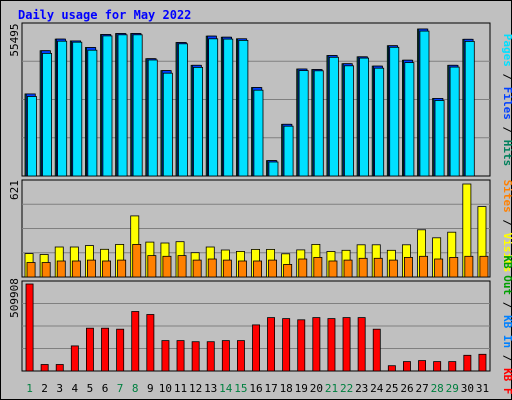 This screenshot has height=400, width=512. I want to click on legend-visits: Sites / Visits, so click(506, 226).